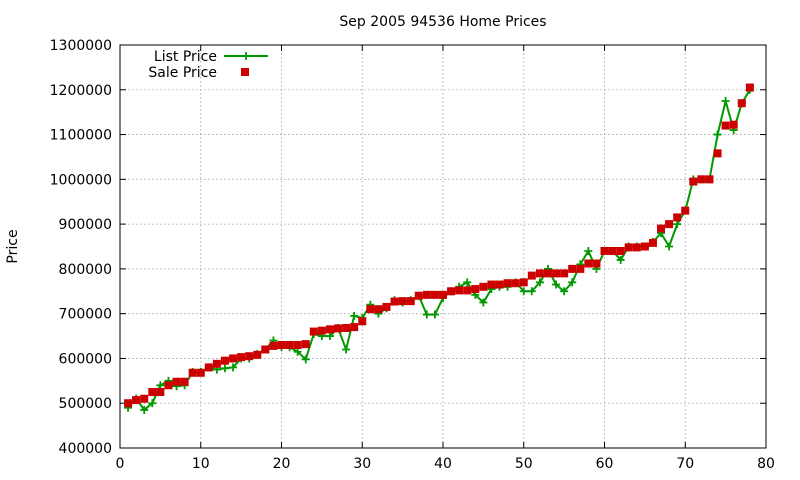 Image resolution: width=800 pixels, height=480 pixels. Describe the element at coordinates (362, 464) in the screenshot. I see `x-tick-label: 30` at that location.